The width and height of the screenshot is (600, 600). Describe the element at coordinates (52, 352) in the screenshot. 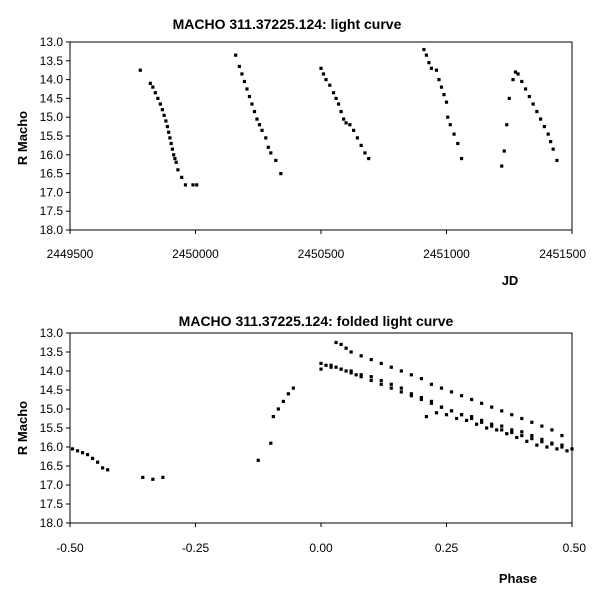

I see `chart2-y-tick-label: 13.5` at that location.